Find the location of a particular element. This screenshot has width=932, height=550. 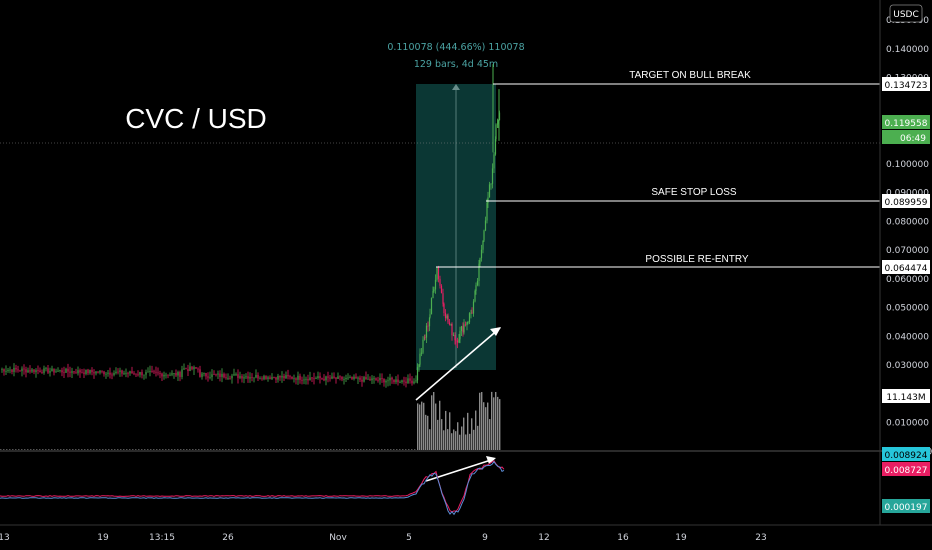

price-tick-label: 0.050000 is located at coordinates (907, 309).